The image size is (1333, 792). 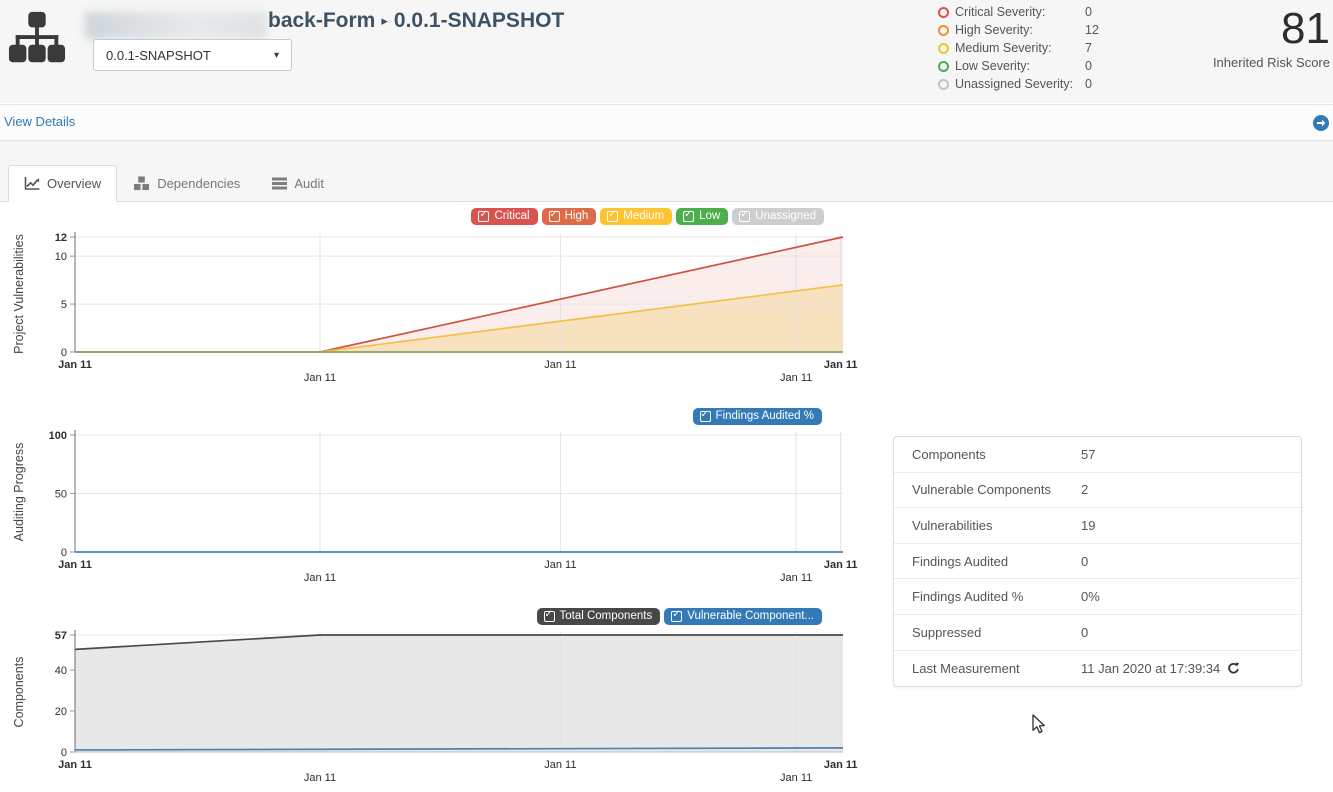 What do you see at coordinates (1063, 30) in the screenshot?
I see `severity-row-high: High Severity: 12` at bounding box center [1063, 30].